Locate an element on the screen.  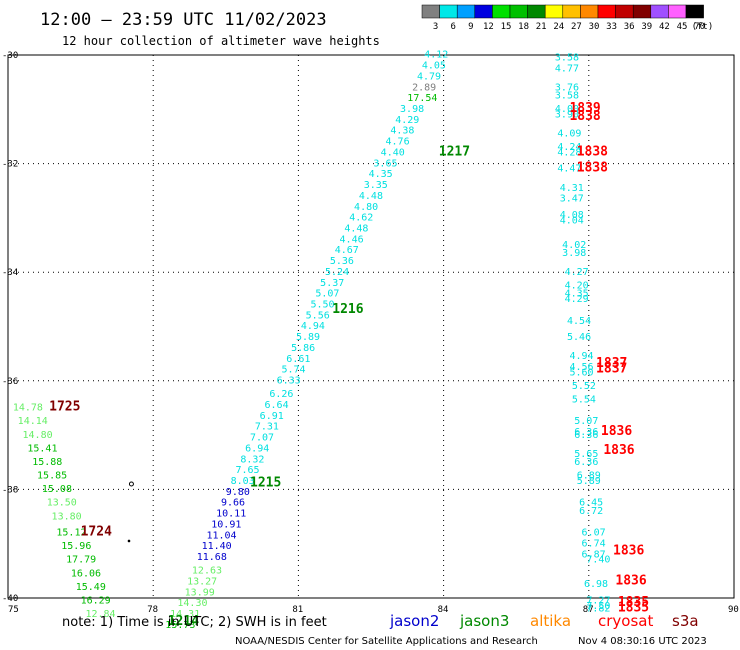
lat-tick-label: -30 is located at coordinates (10, 56).